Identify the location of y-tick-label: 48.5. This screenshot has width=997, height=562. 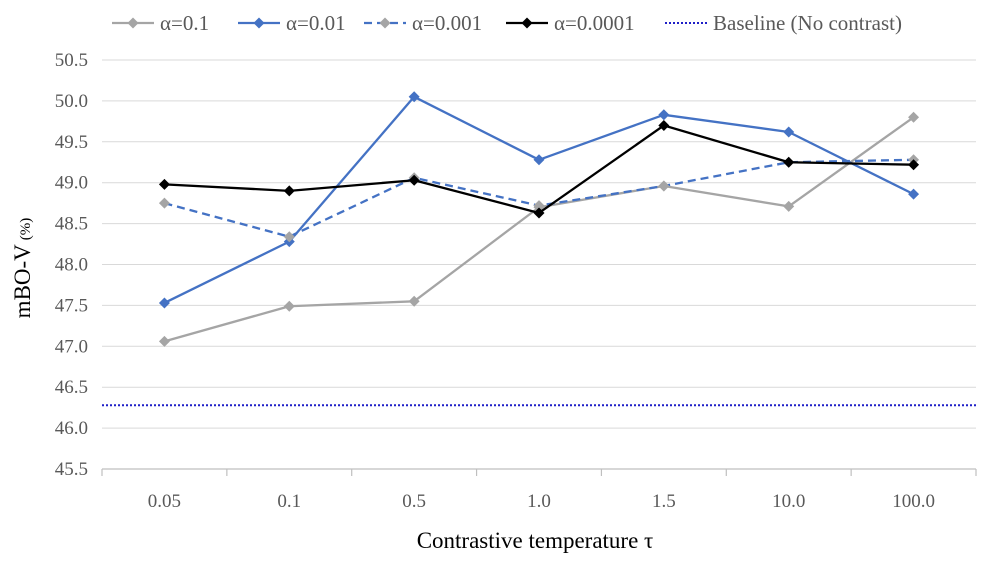
(71, 224).